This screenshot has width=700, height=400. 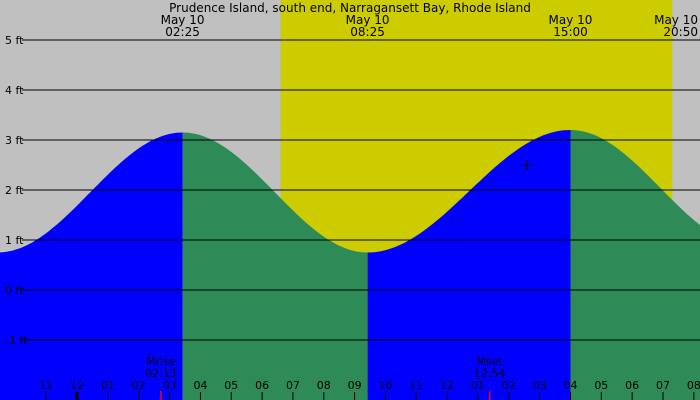 What do you see at coordinates (14, 90) in the screenshot?
I see `y-tick-label: 4 ft` at bounding box center [14, 90].